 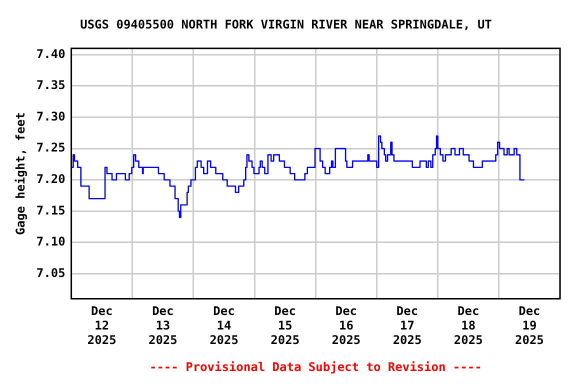 I want to click on y-tick-label: 7.30, so click(x=51, y=116).